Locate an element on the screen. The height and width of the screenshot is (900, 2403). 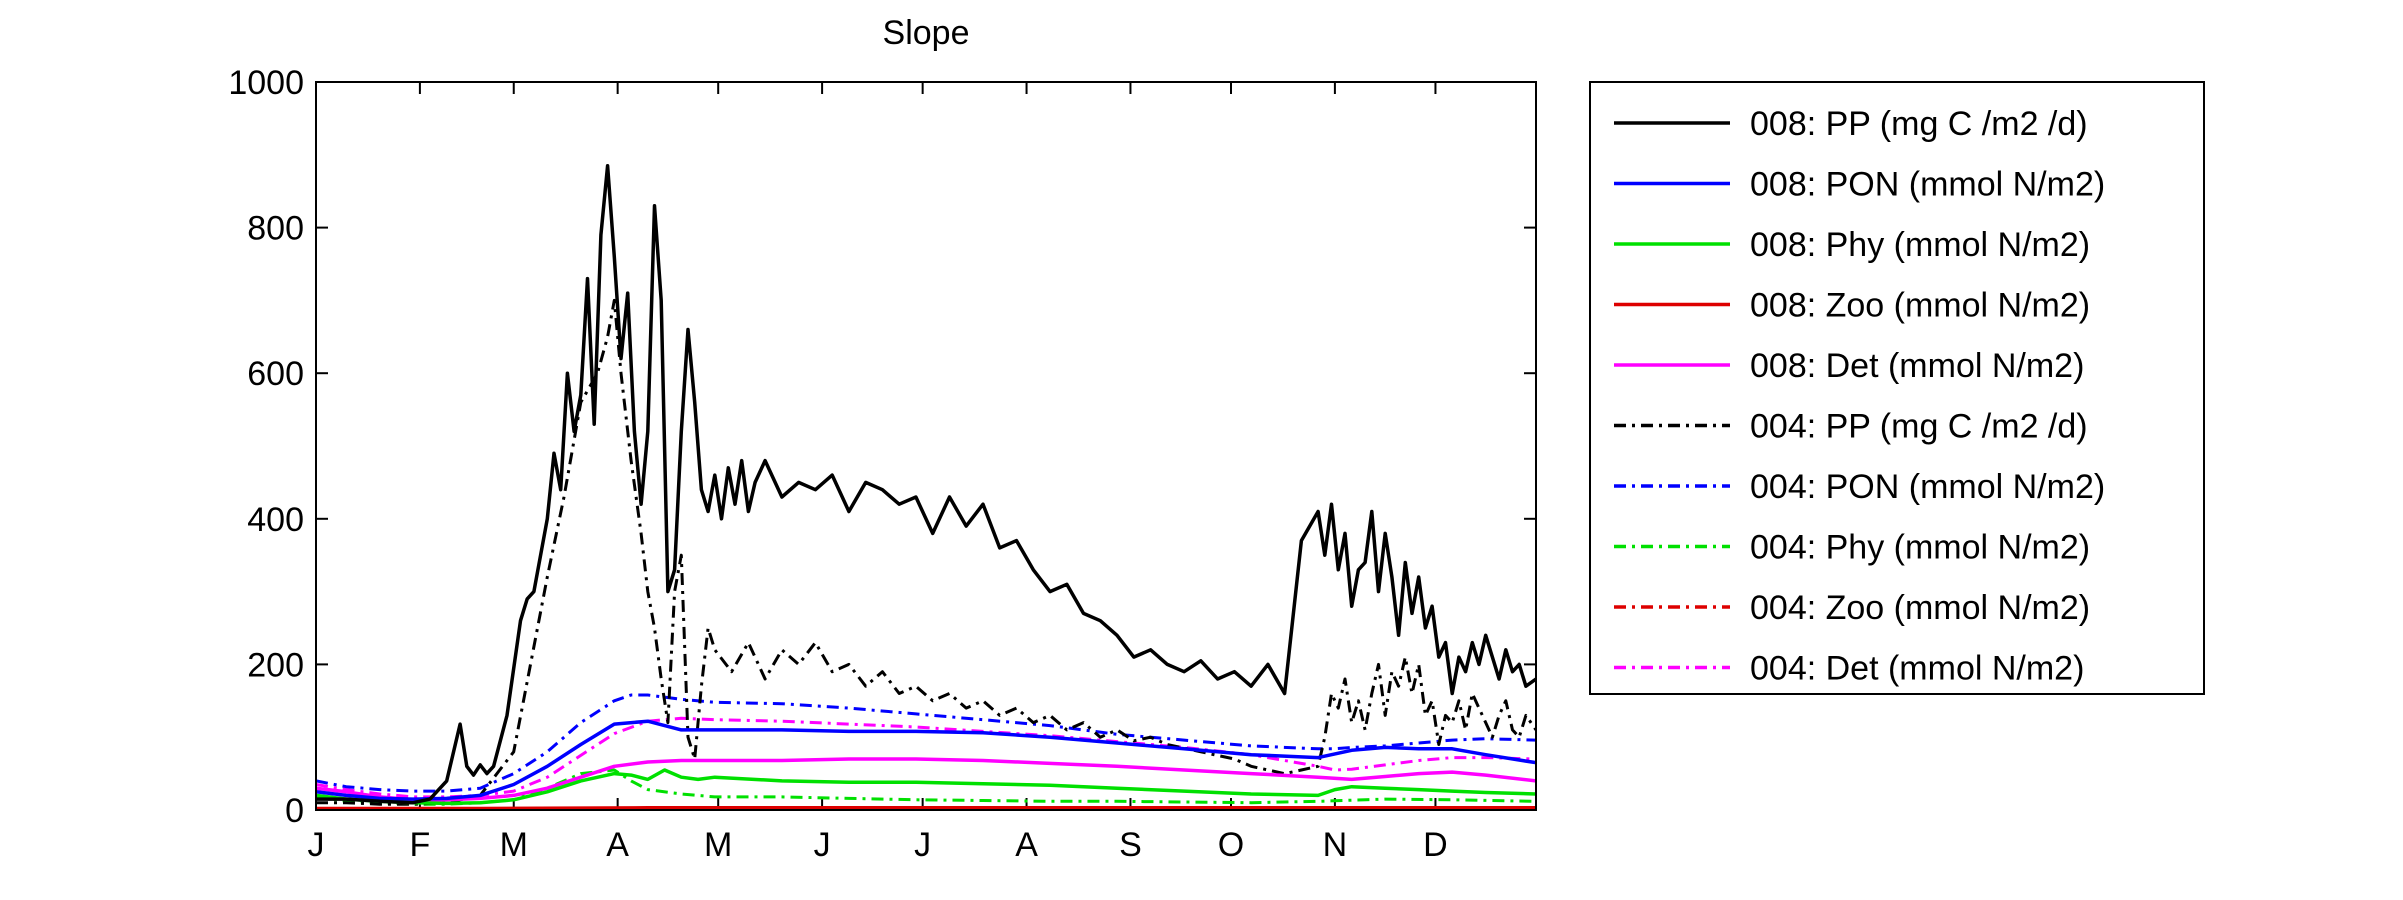
legend-label-7: 004: Phy (mmol N/m2) is located at coordinates (1920, 548).